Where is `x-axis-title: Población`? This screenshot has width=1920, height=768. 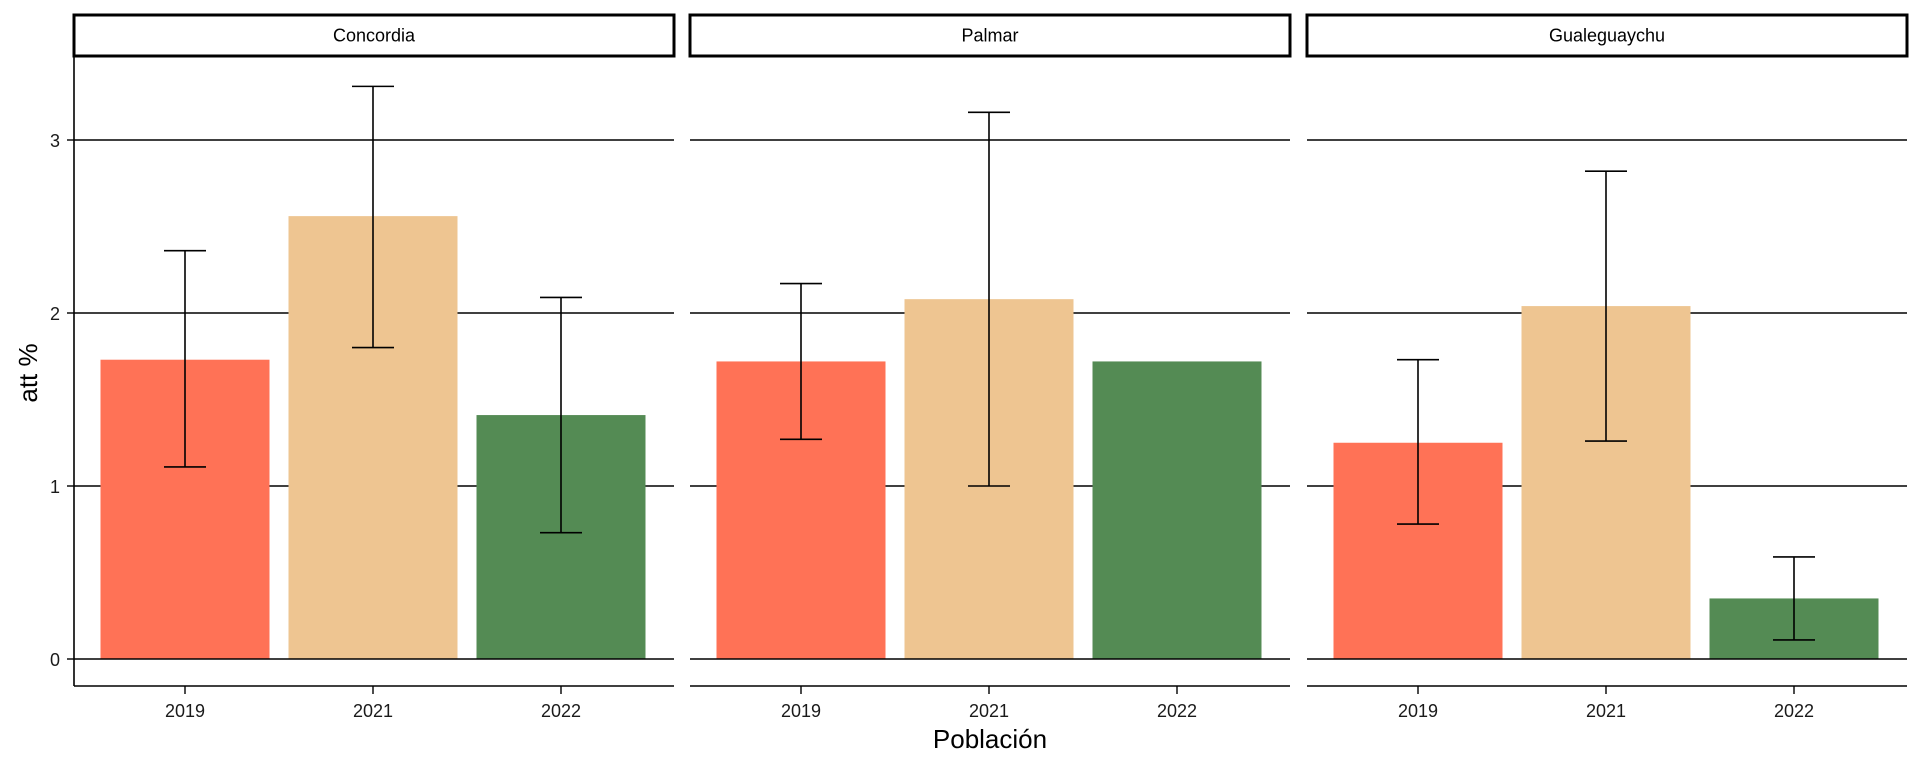
x-axis-title: Población is located at coordinates (990, 739).